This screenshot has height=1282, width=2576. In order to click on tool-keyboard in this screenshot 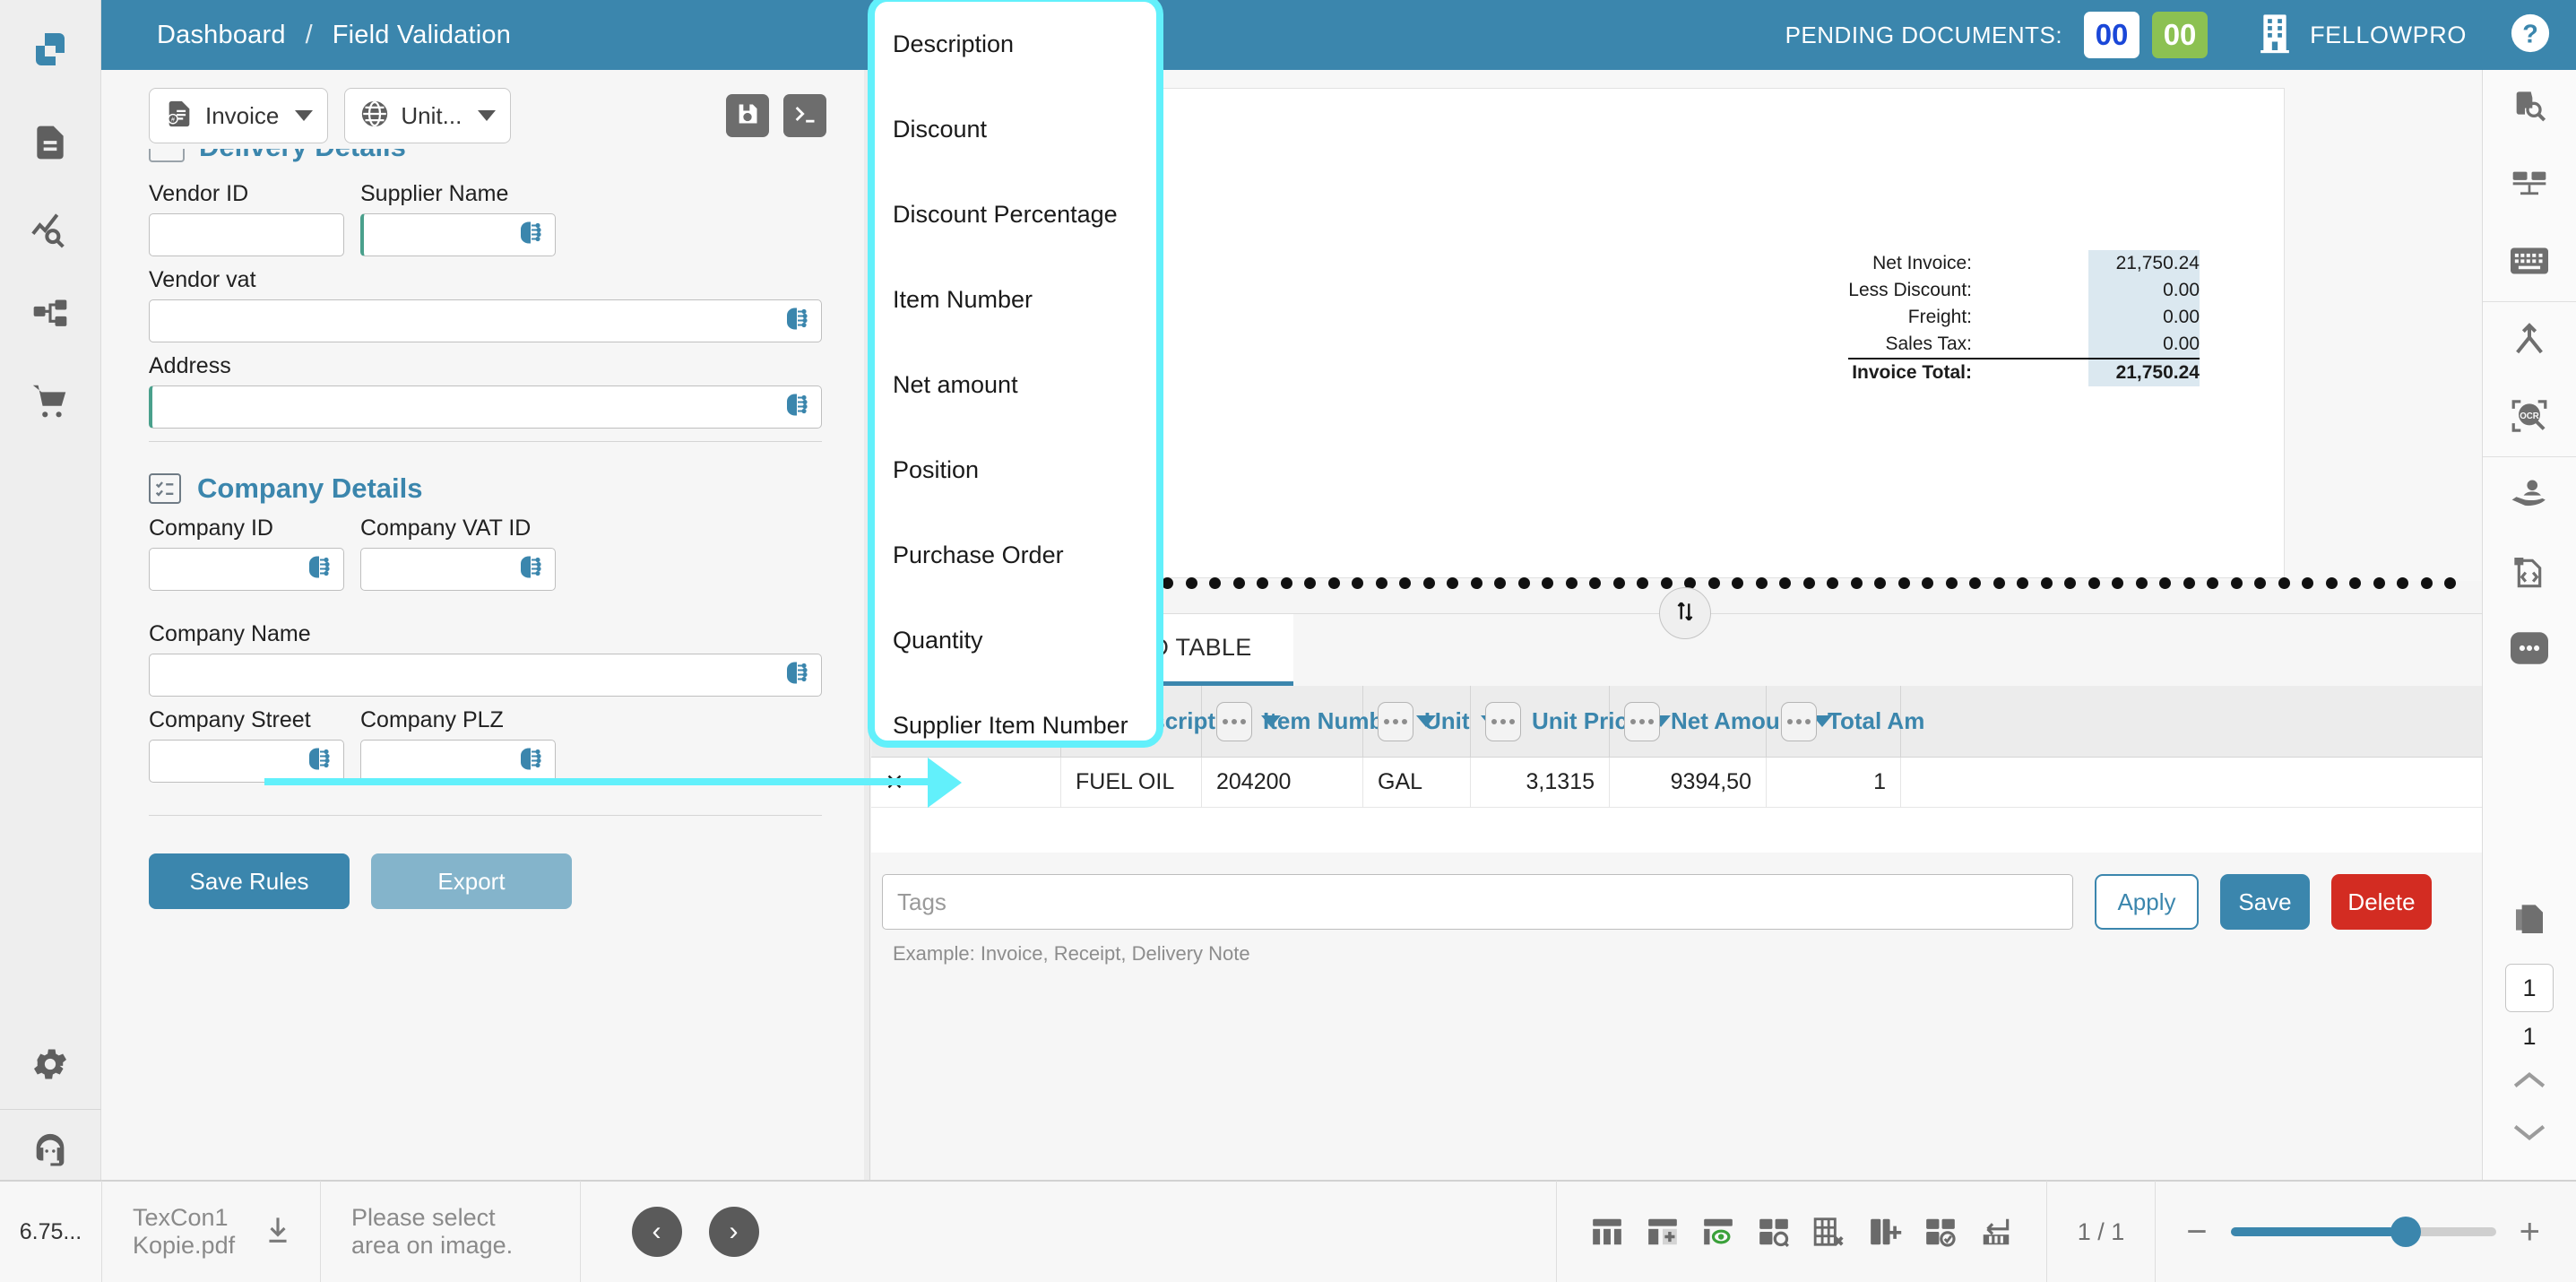, I will do `click(2529, 262)`.